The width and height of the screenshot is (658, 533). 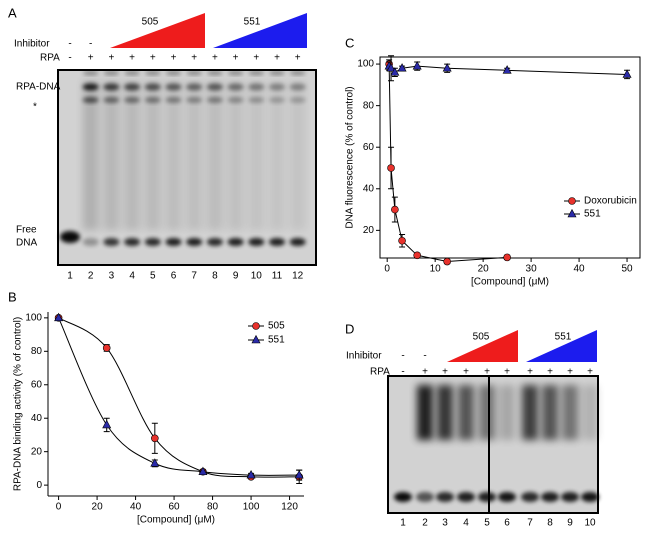 I want to click on lane-number: 8, so click(x=215, y=276).